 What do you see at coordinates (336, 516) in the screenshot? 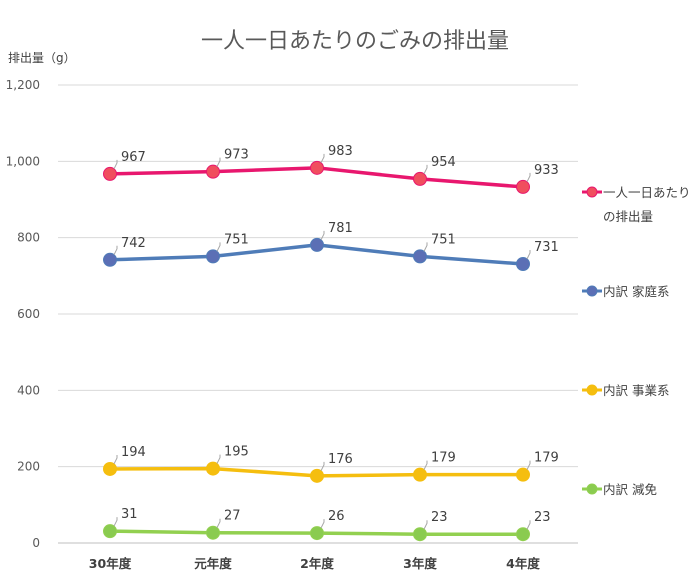
I see `data-label: 26` at bounding box center [336, 516].